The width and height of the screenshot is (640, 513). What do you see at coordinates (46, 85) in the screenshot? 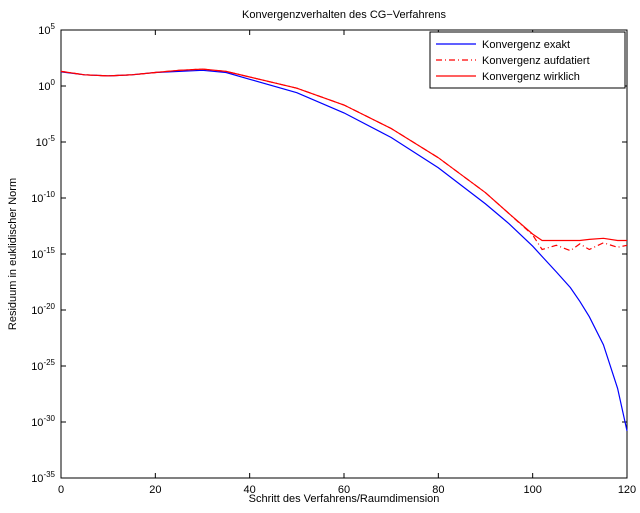
I see `y-tick-label: 10⁰` at bounding box center [46, 85].